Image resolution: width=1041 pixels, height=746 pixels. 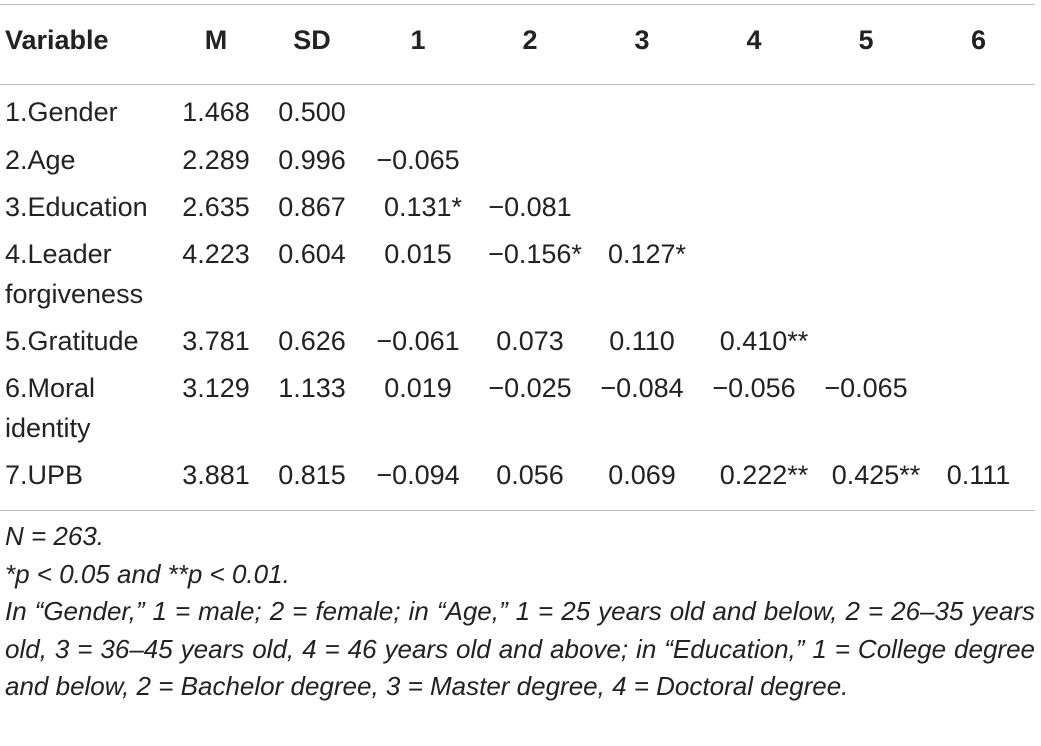 I want to click on correlation-value: 0.111, so click(x=978, y=475).